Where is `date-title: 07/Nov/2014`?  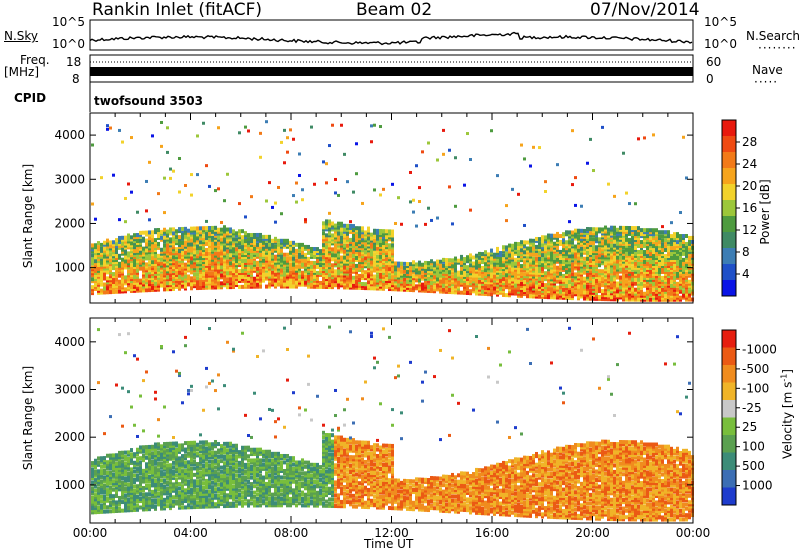
date-title: 07/Nov/2014 is located at coordinates (645, 10).